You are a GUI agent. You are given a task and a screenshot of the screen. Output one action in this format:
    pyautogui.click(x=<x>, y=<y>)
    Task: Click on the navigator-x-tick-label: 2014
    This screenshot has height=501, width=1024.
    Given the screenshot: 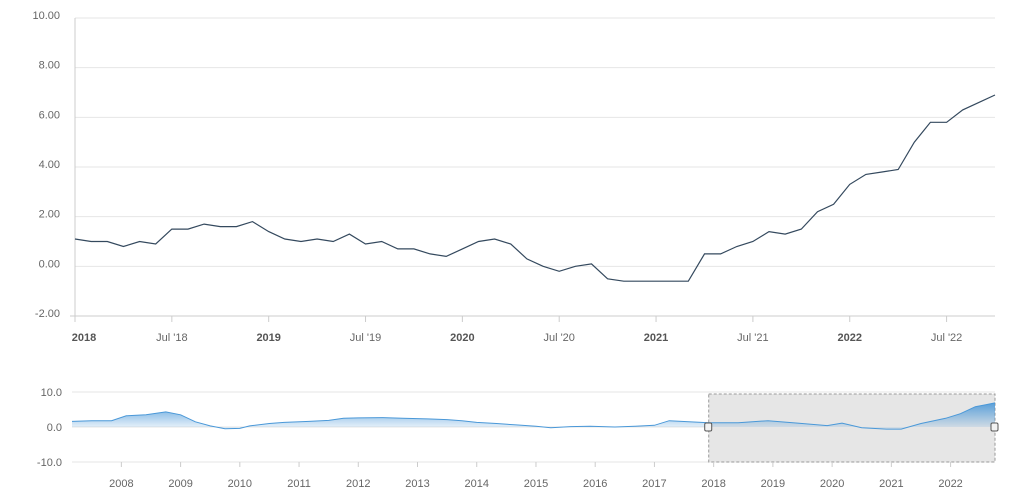 What is the action you would take?
    pyautogui.click(x=476, y=484)
    